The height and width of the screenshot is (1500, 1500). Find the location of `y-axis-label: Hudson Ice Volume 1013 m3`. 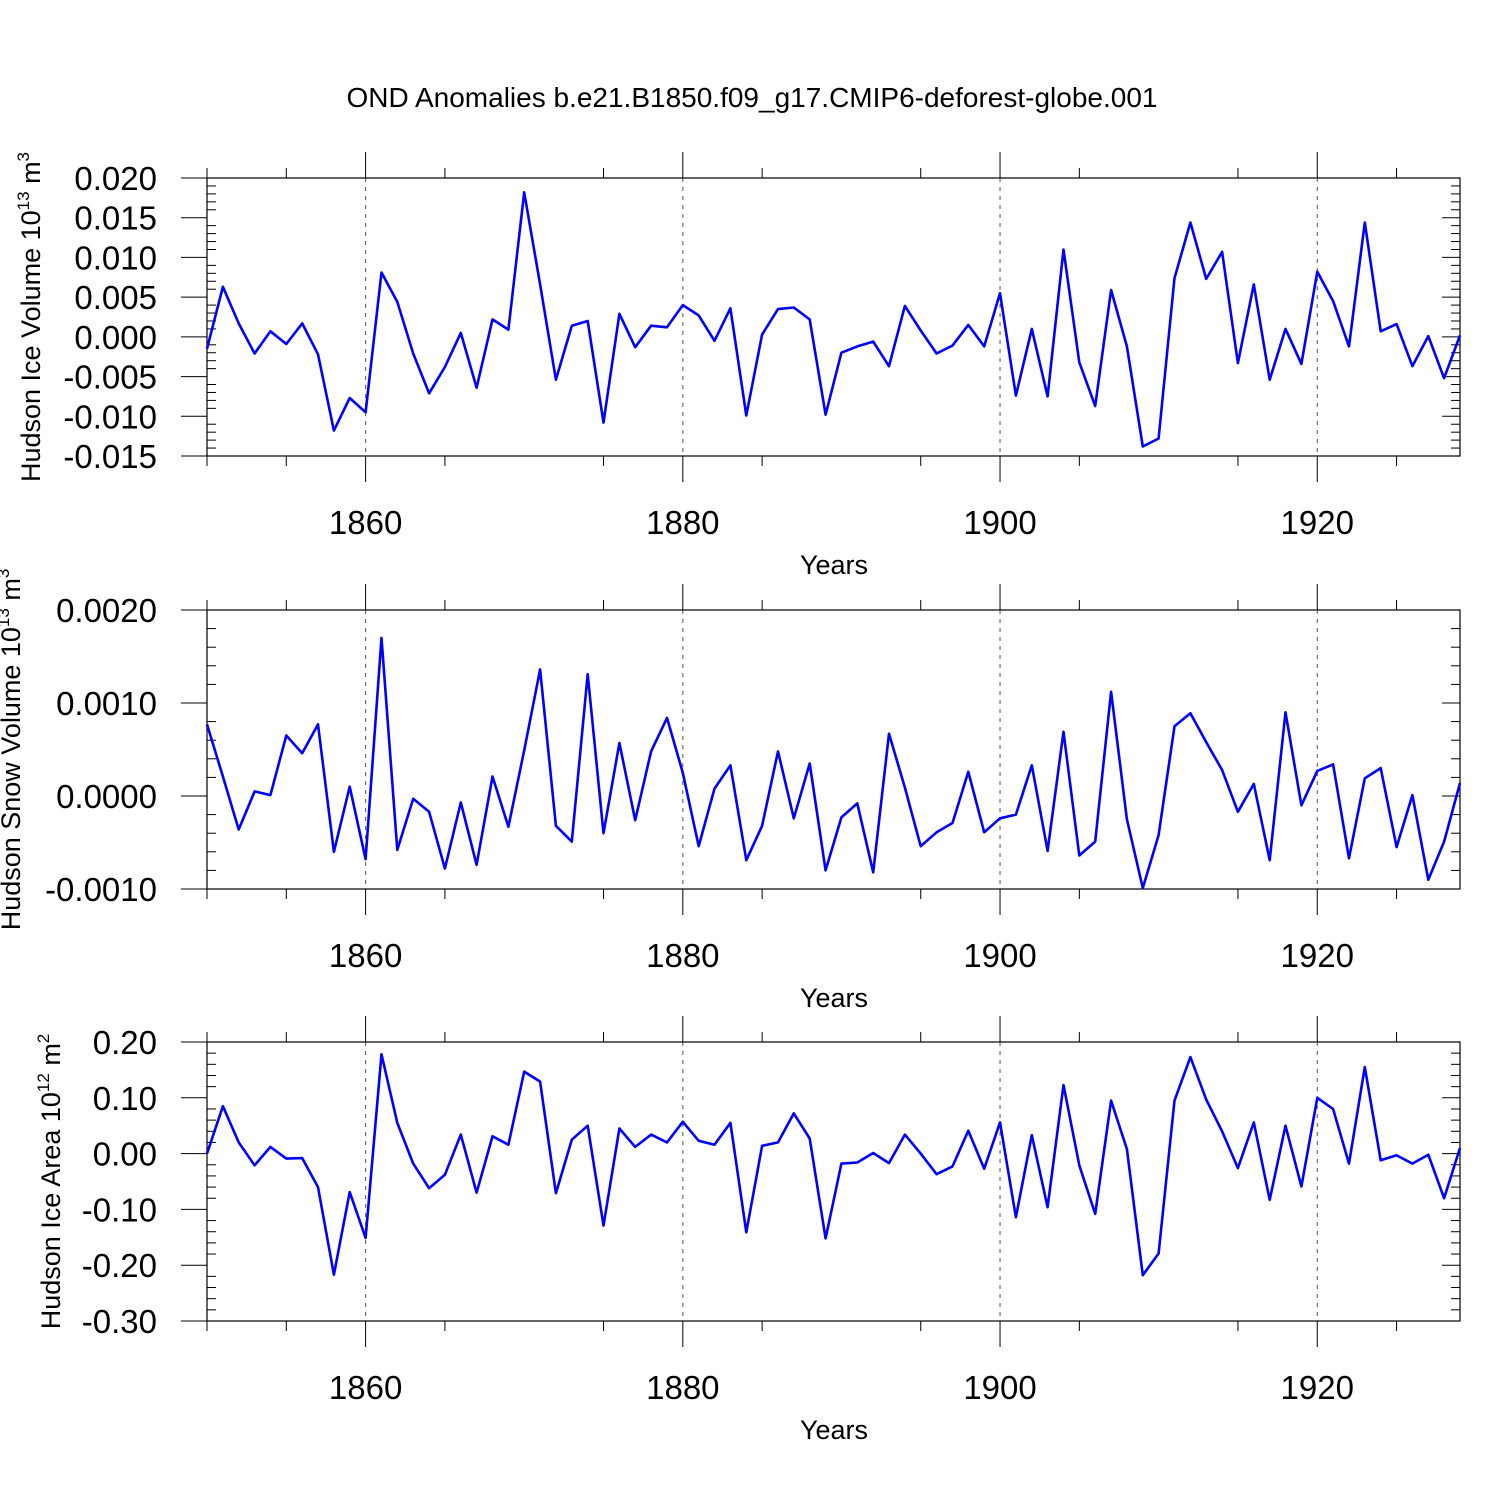

y-axis-label: Hudson Ice Volume 1013 m3 is located at coordinates (30, 317).